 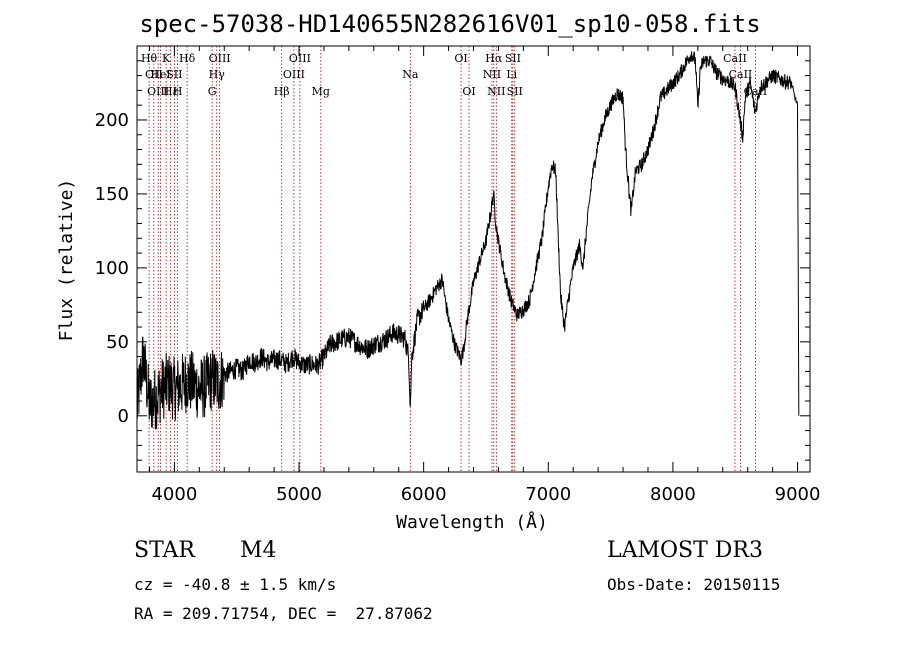 What do you see at coordinates (299, 494) in the screenshot?
I see `x-tick-label-1: 5000` at bounding box center [299, 494].